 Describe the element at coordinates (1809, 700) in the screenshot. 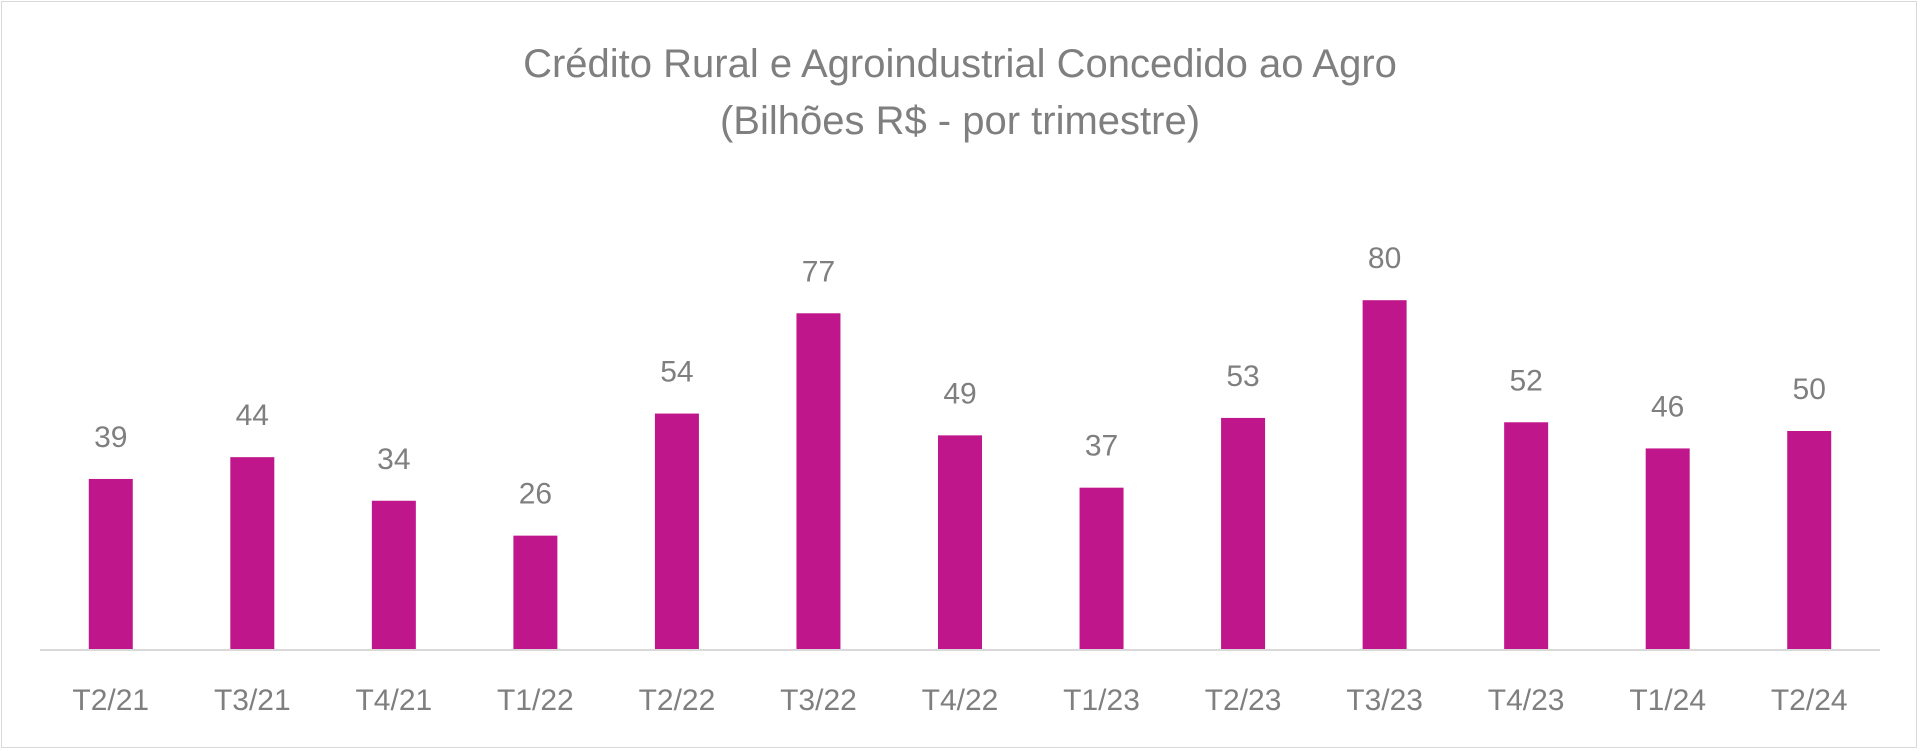

I see `x-tick-label-t2-24: T2/24` at that location.